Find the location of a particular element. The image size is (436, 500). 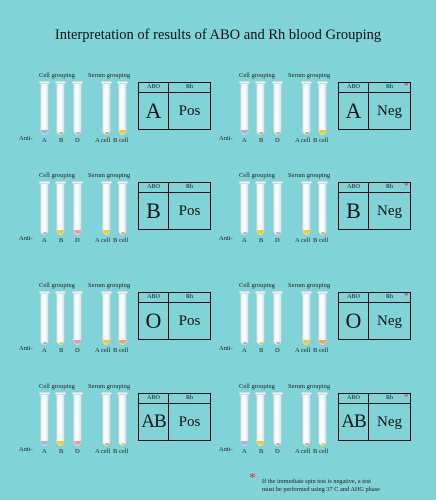

abo-result: B is located at coordinates (153, 210).